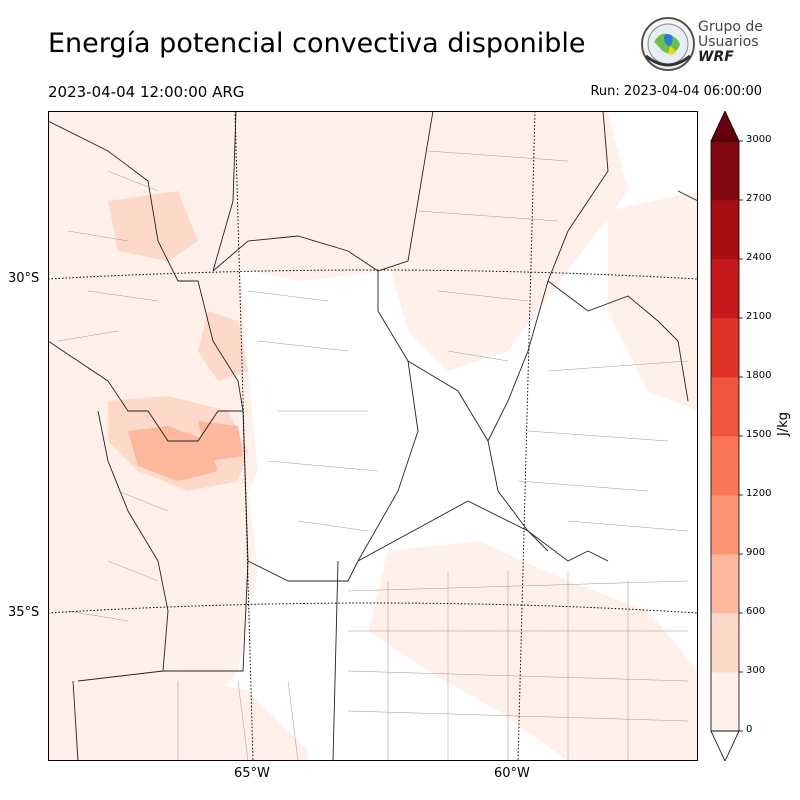 This screenshot has height=800, width=800. I want to click on lat-label-30s: 30°S, so click(24, 278).